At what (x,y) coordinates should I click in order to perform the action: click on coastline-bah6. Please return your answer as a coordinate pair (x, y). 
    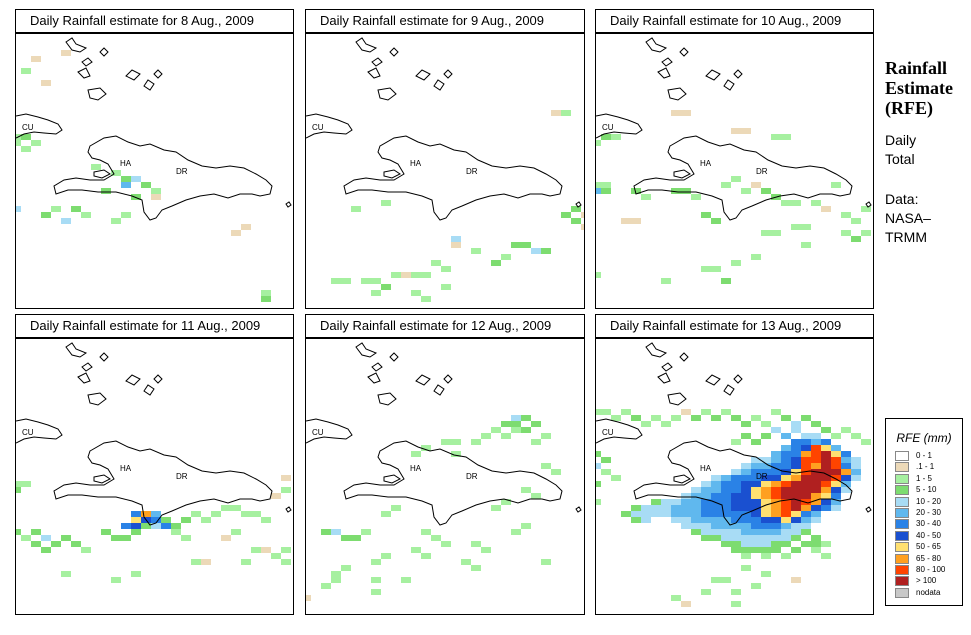
    Looking at the image, I should click on (158, 74).